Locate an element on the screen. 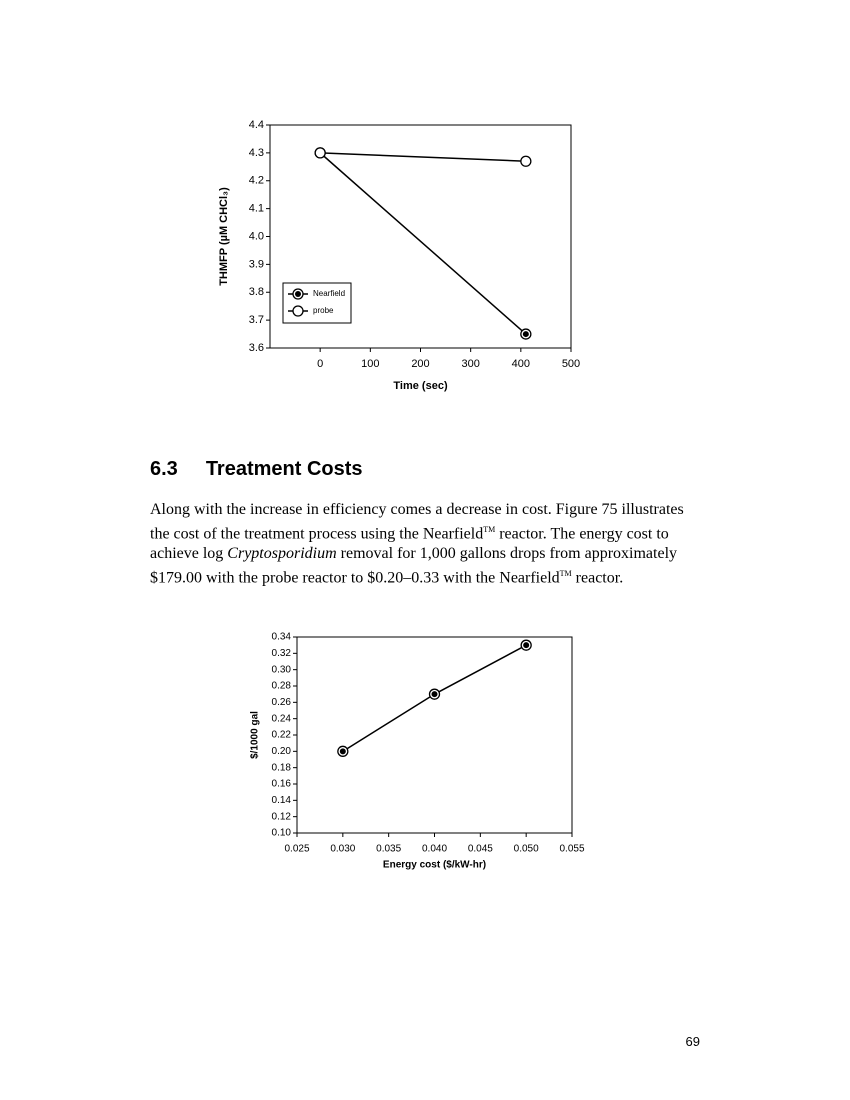  plot-frame is located at coordinates (434, 735).